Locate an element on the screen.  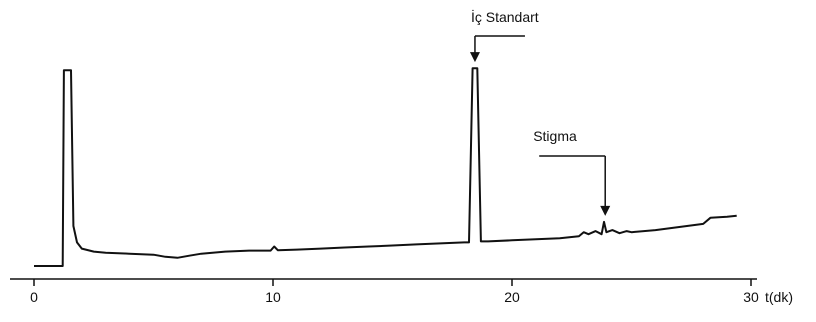
annotation-label: Stigma is located at coordinates (555, 136).